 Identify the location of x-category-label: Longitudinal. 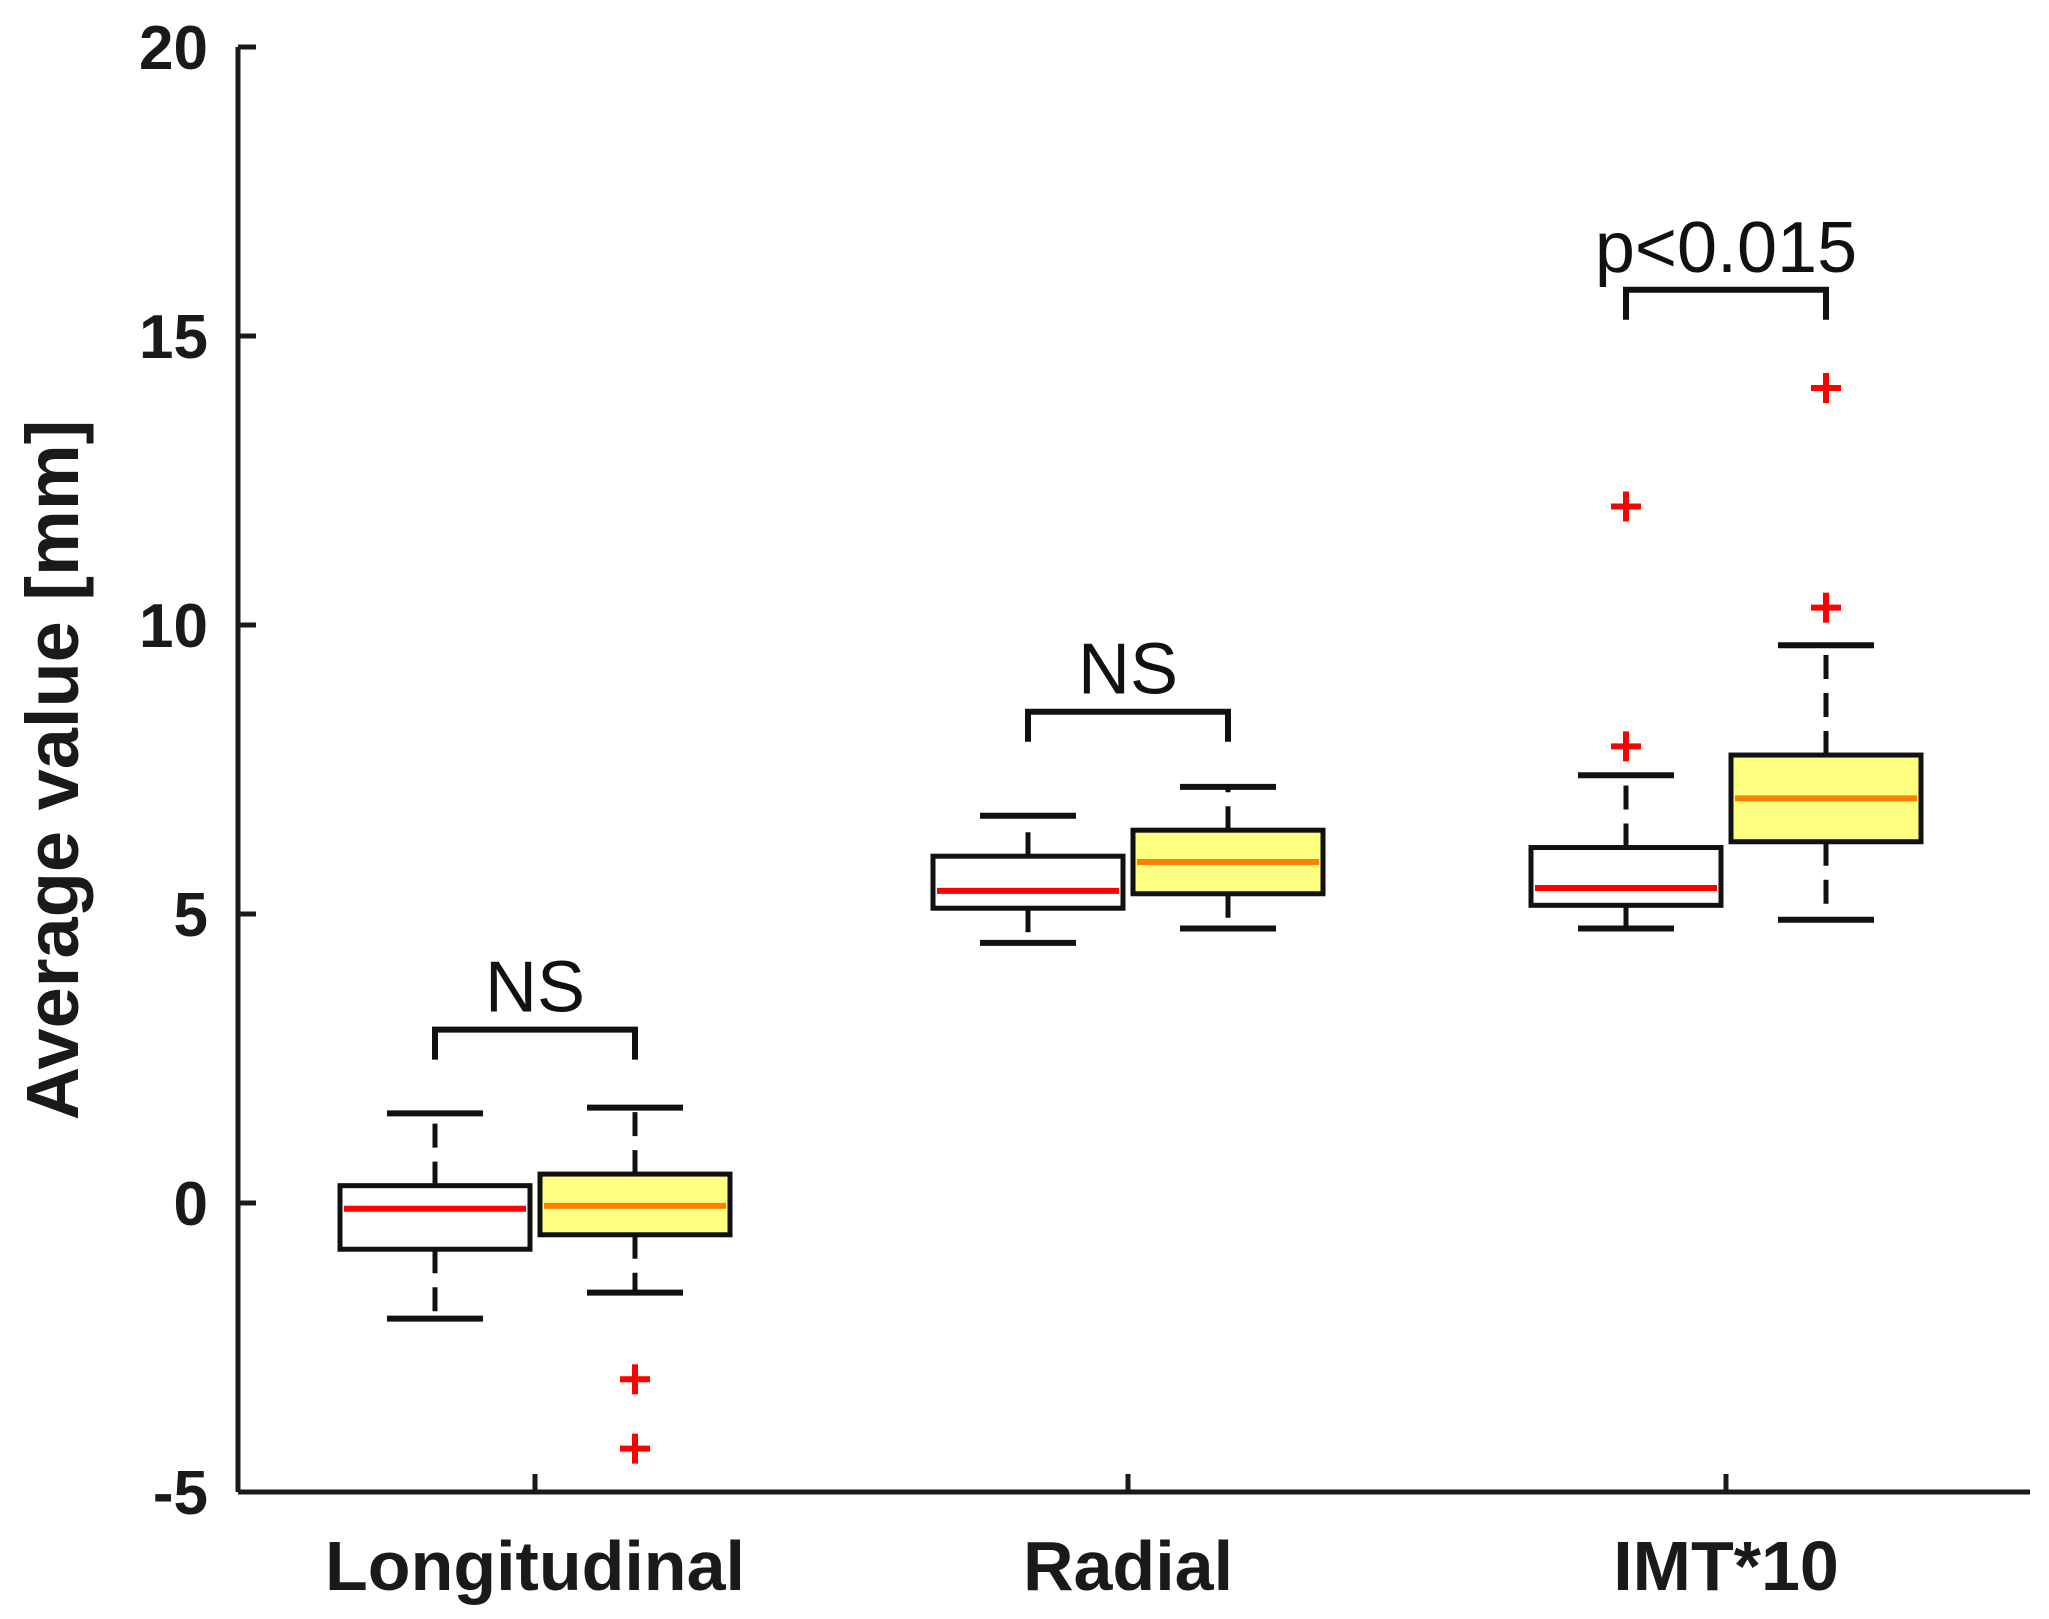
(535, 1566).